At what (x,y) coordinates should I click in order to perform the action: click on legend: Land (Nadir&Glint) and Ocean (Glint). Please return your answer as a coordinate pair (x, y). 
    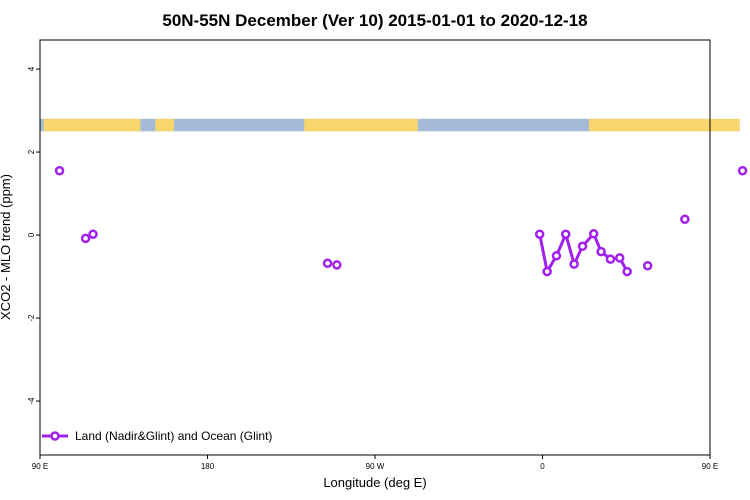
    Looking at the image, I should click on (157, 436).